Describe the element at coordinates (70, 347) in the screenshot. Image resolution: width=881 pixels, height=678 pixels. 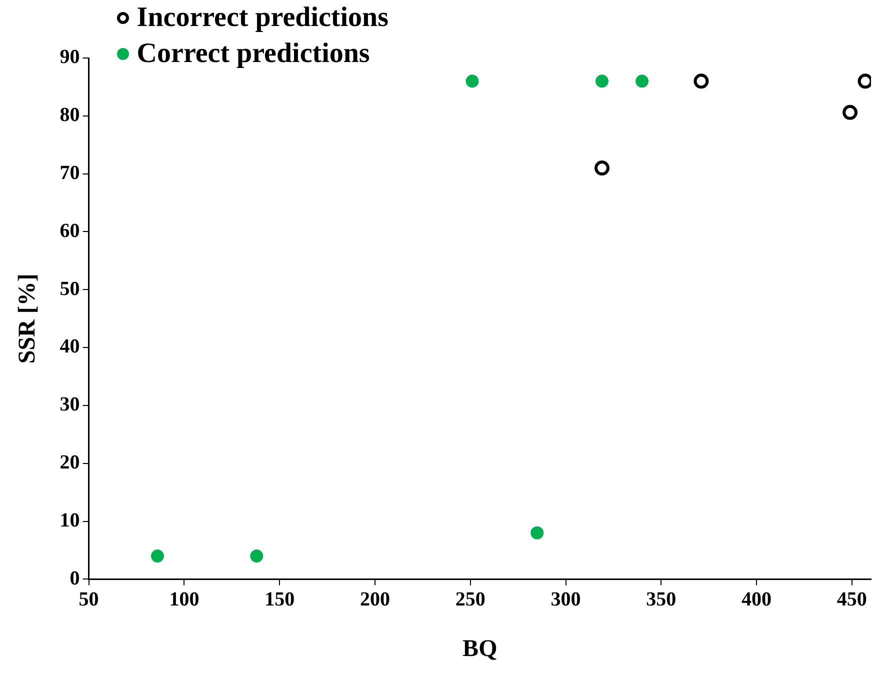
I see `y-tick-label: 40` at that location.